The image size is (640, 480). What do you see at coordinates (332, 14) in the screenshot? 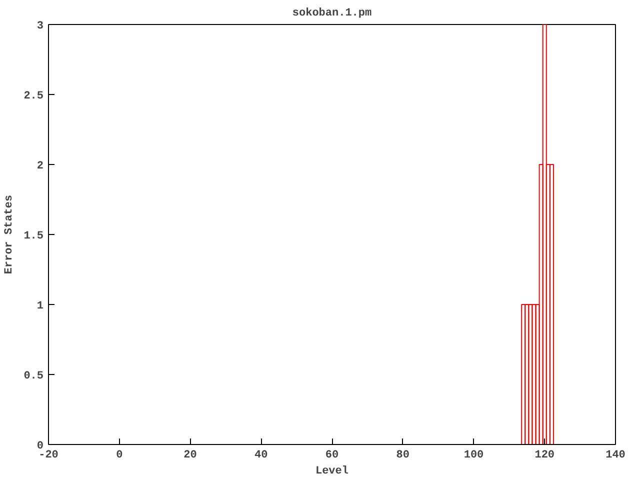
I see `chart-title: sokoban.1.pm` at bounding box center [332, 14].